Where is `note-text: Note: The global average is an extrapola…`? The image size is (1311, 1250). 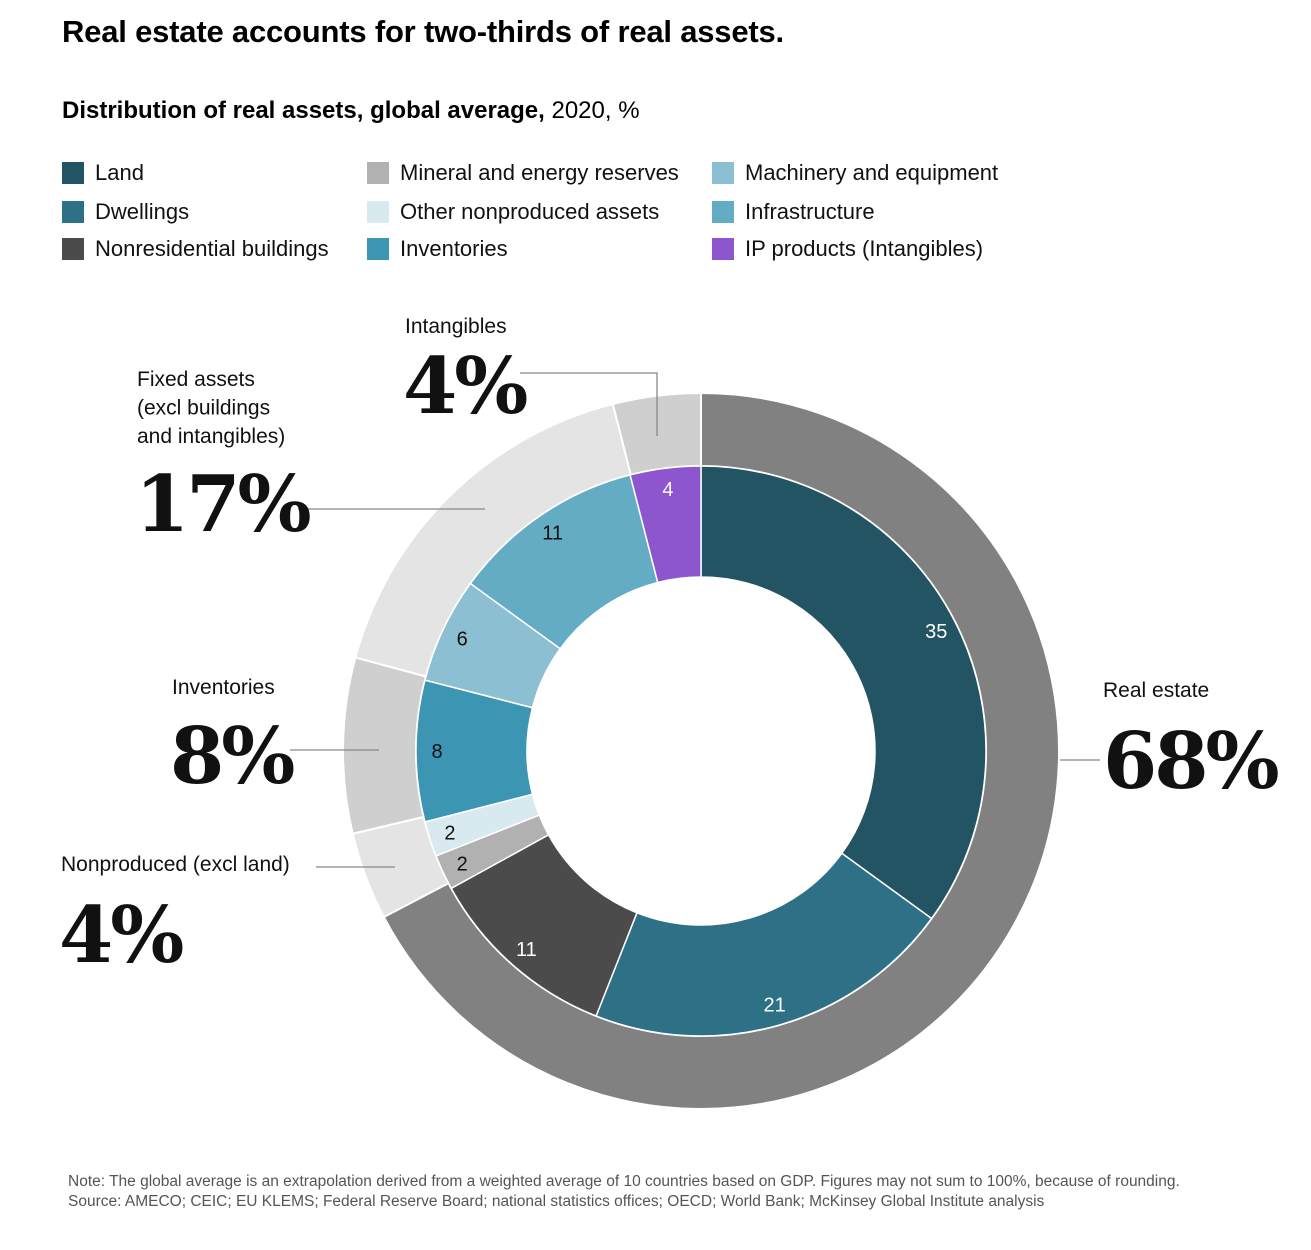 note-text: Note: The global average is an extrapola… is located at coordinates (624, 1181).